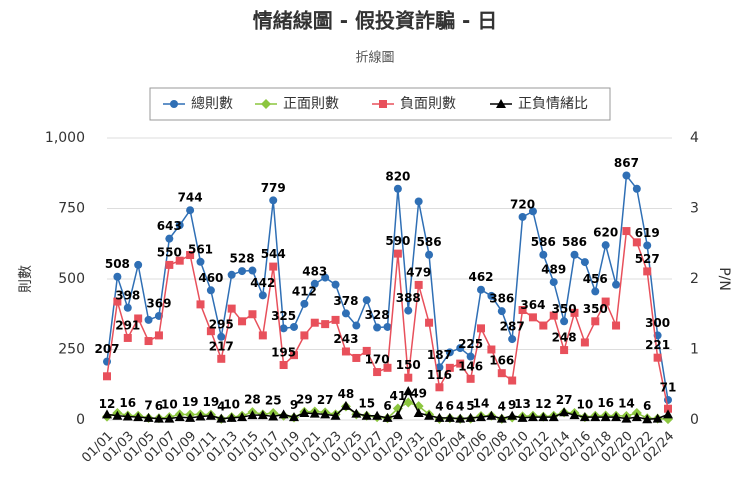  What do you see at coordinates (585, 405) in the screenshot?
I see `value-label: 10` at bounding box center [585, 405].